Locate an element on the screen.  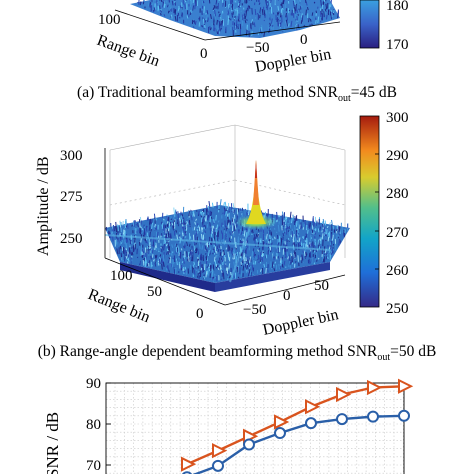
y-tick-label: 90 is located at coordinates (93, 384).